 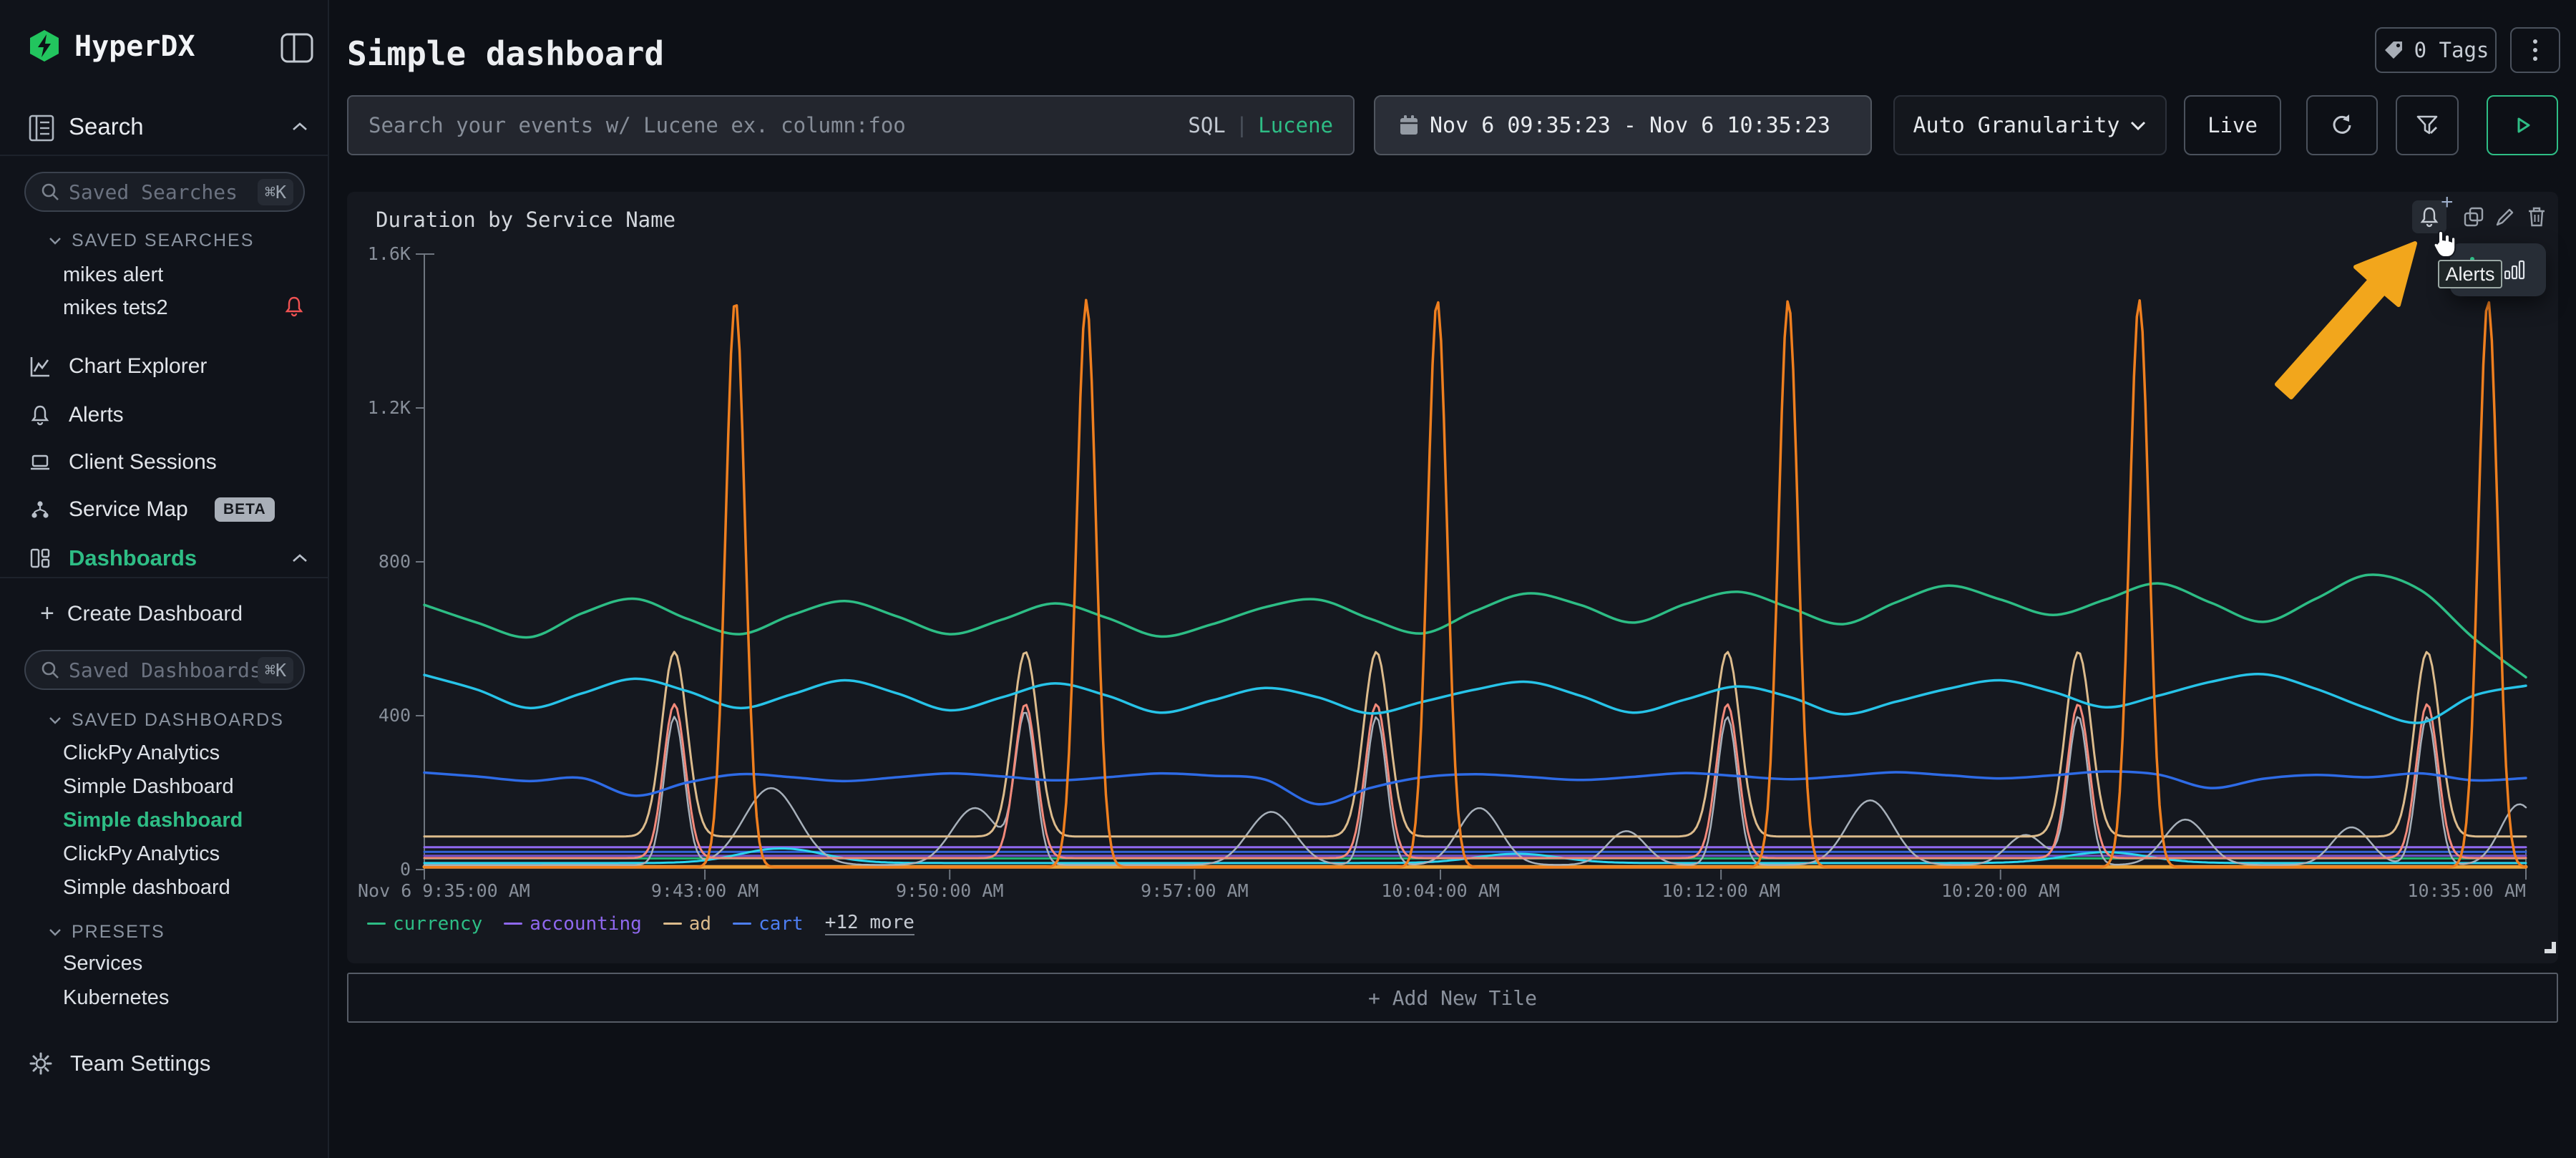 What do you see at coordinates (389, 253) in the screenshot?
I see `y-axis-tick-label: 1.6K` at bounding box center [389, 253].